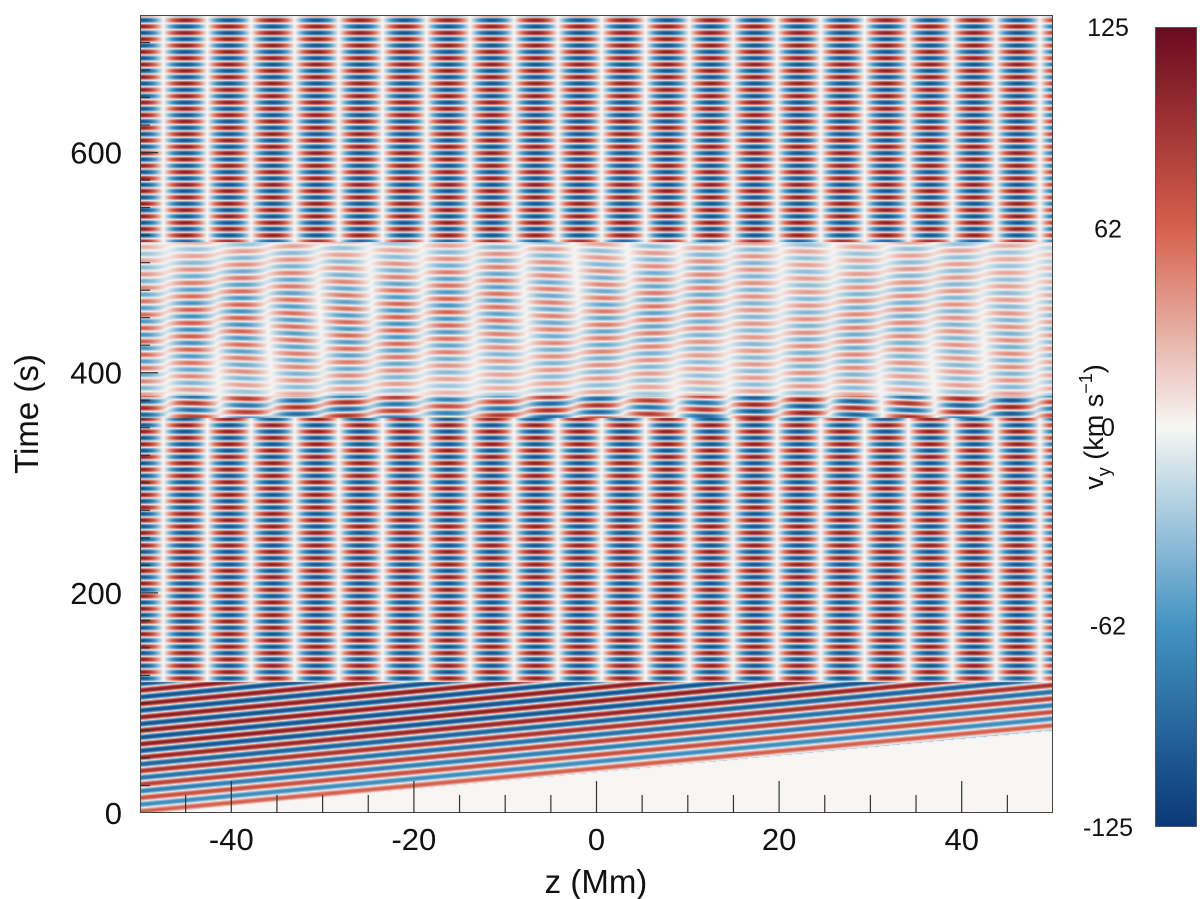 This screenshot has height=899, width=1200. What do you see at coordinates (1108, 28) in the screenshot?
I see `colorbar-tick-label: 125` at bounding box center [1108, 28].